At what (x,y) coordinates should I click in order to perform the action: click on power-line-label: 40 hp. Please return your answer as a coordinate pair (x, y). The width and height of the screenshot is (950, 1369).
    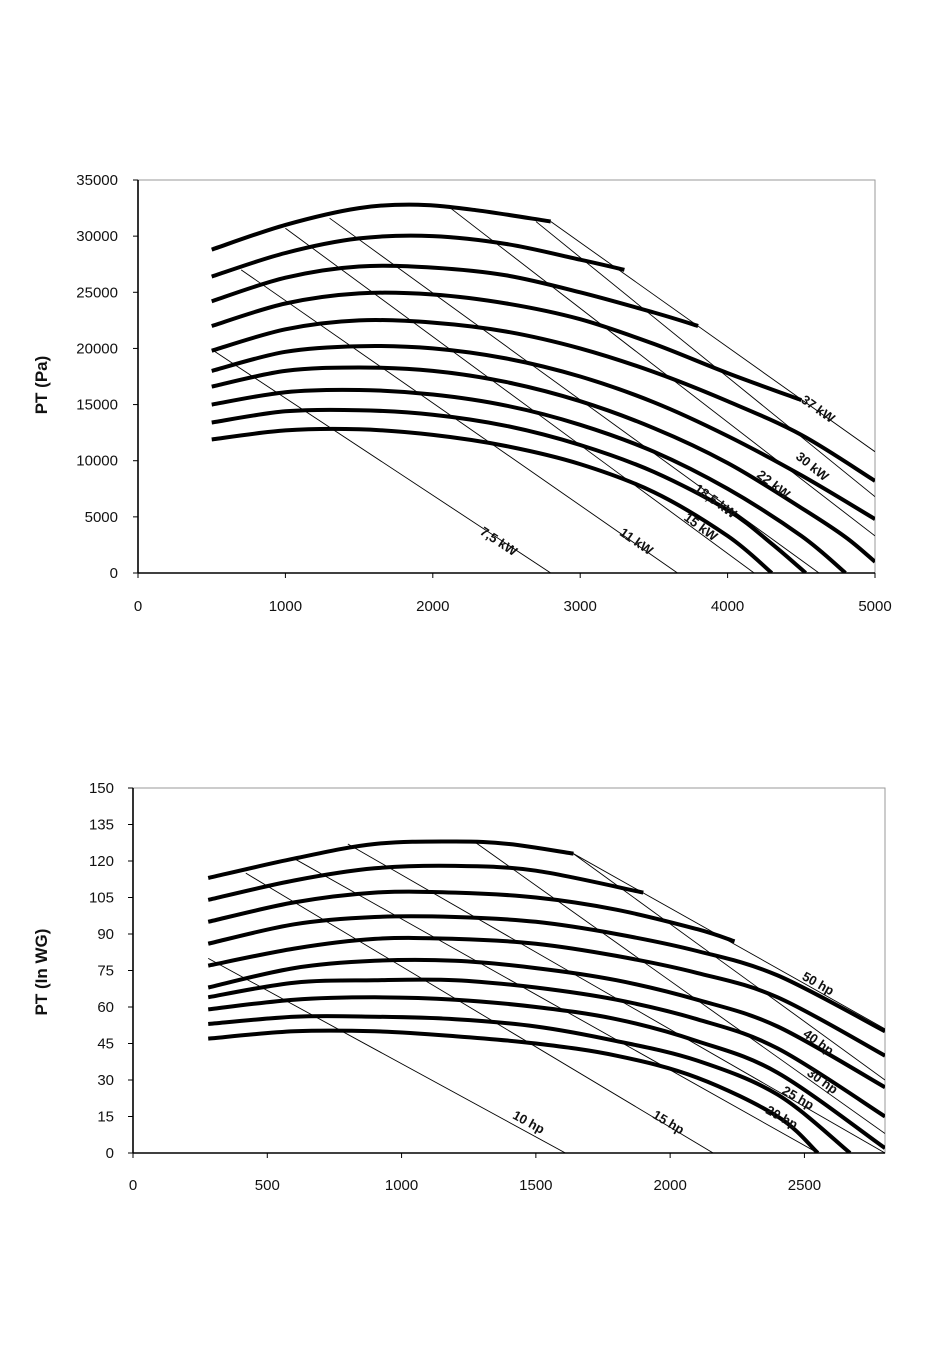
    Looking at the image, I should click on (818, 1042).